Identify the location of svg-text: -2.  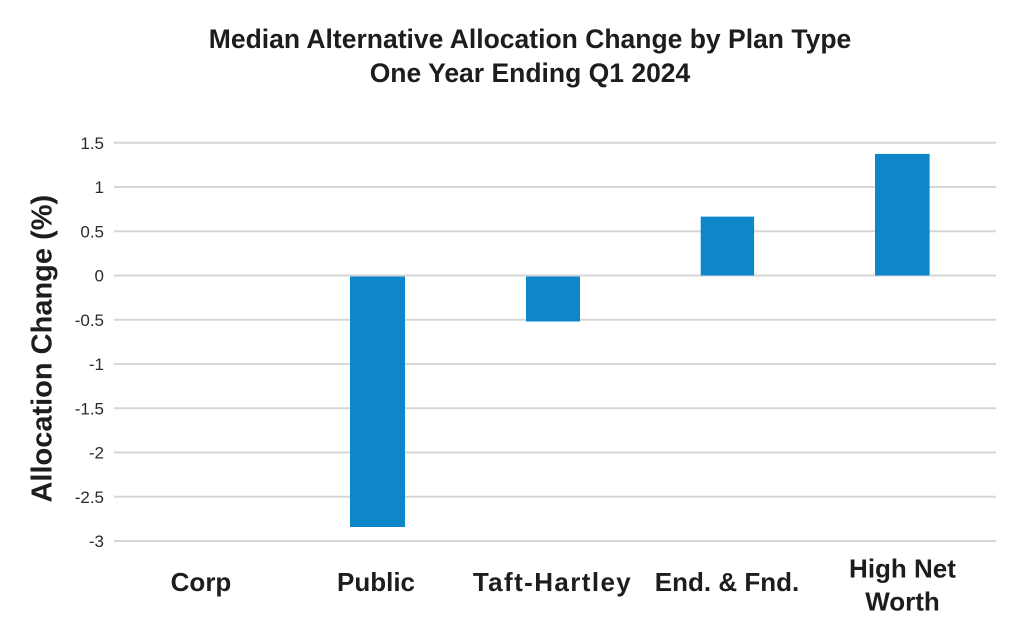
(96, 453).